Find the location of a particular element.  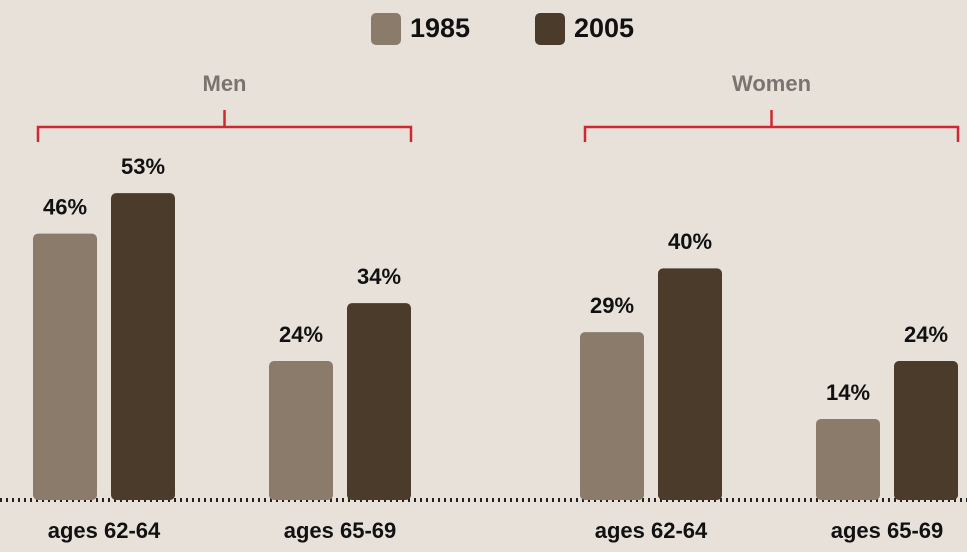

legend-label: 1985 is located at coordinates (440, 28).